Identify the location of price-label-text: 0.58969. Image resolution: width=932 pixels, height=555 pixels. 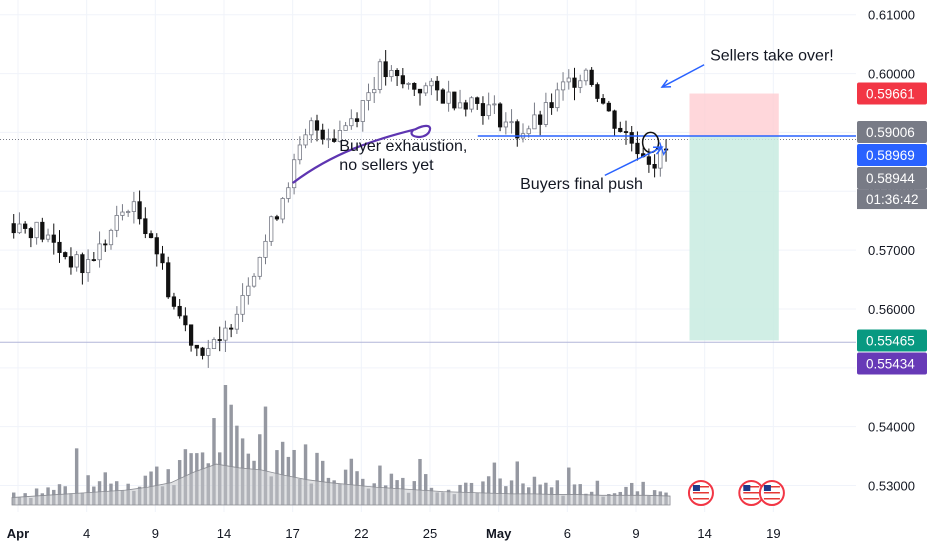
(890, 155).